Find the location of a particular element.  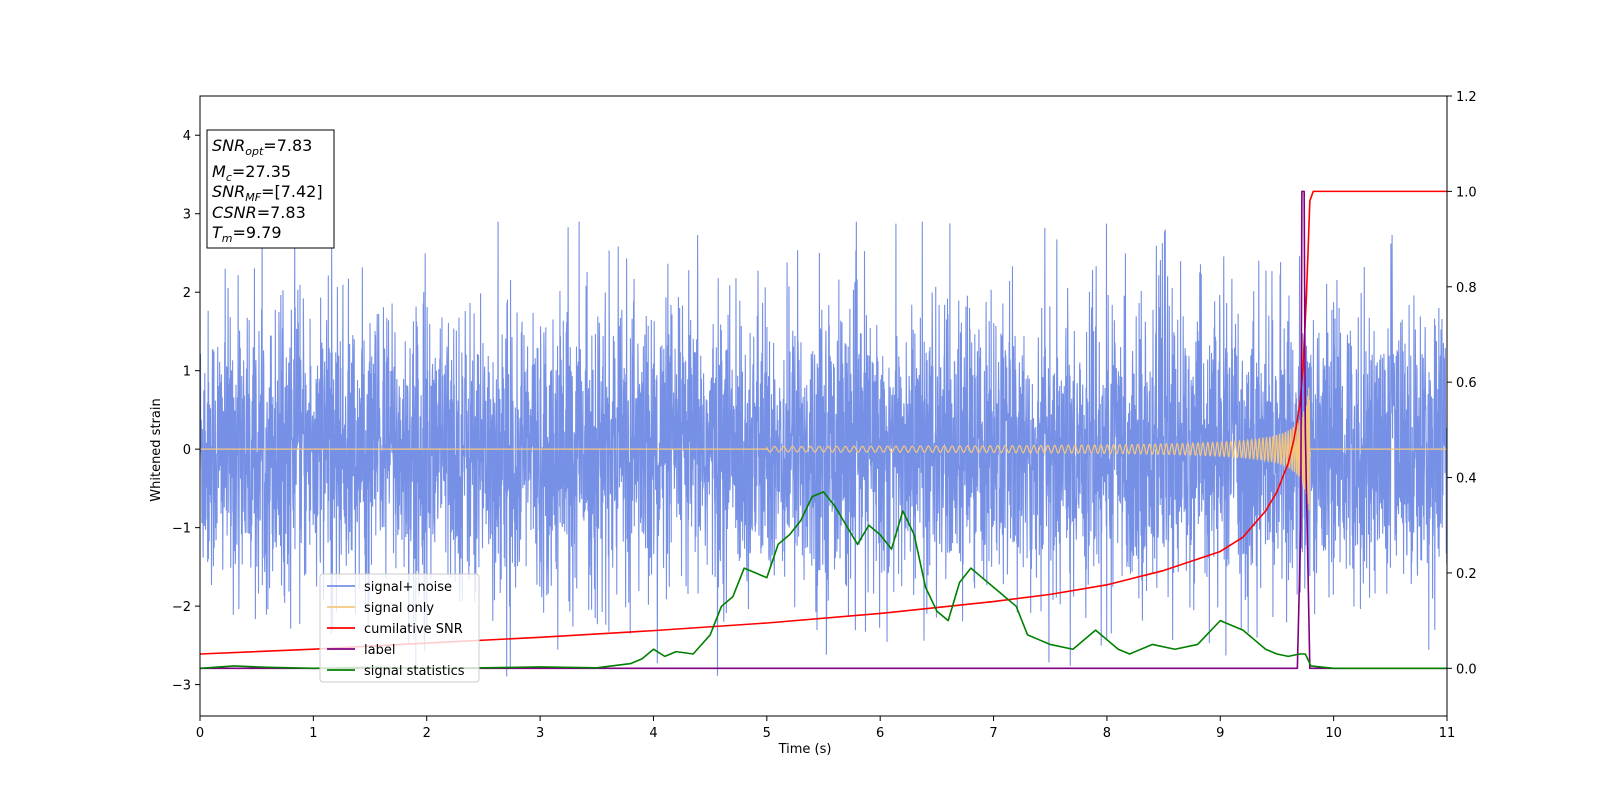

legend-label: cumilative SNR is located at coordinates (413, 629).